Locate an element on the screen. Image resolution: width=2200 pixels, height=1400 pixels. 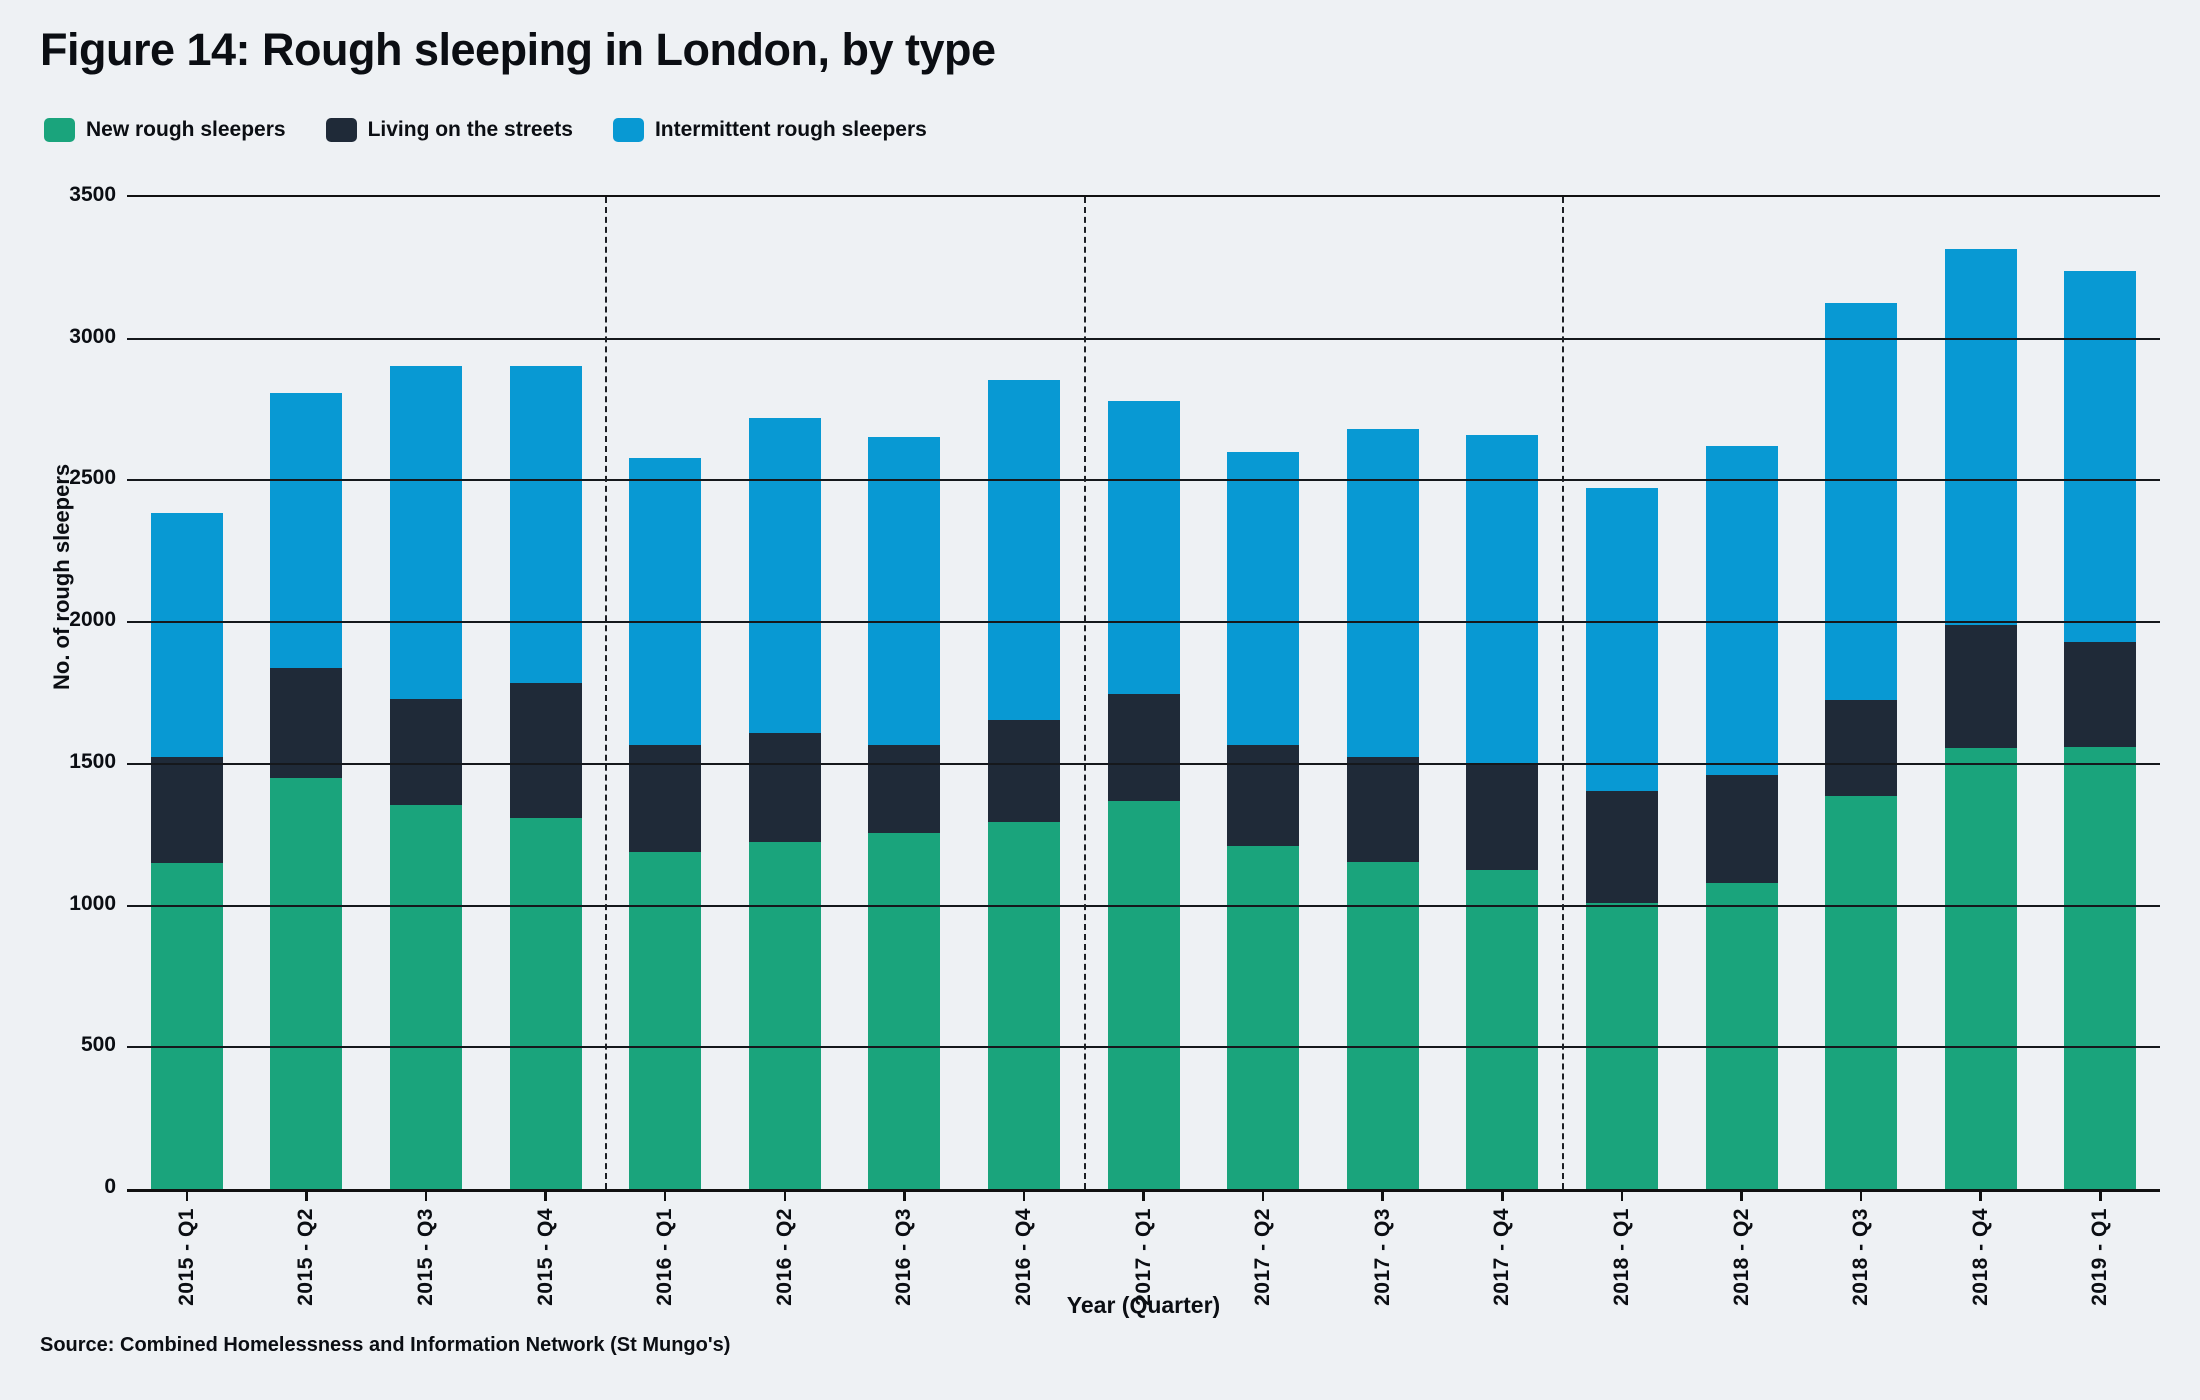
bar-2017-q4 is located at coordinates (1502, 693).